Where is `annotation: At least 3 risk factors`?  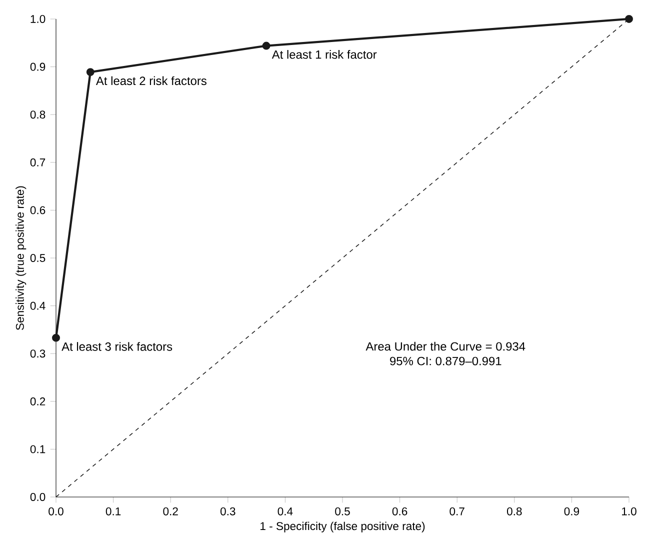 annotation: At least 3 risk factors is located at coordinates (117, 346).